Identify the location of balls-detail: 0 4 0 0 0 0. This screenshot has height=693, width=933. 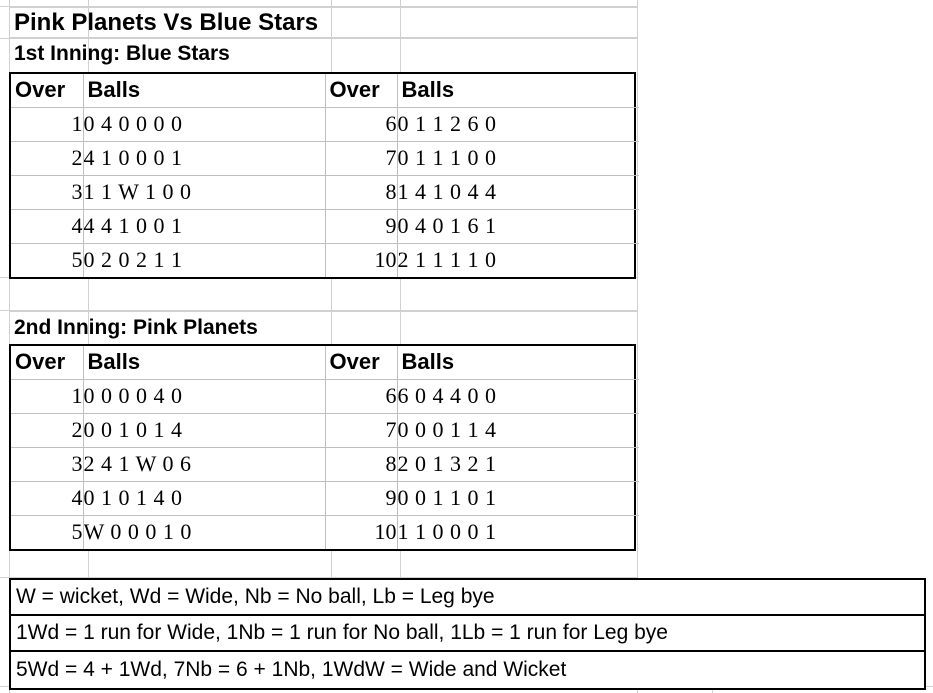
(204, 124).